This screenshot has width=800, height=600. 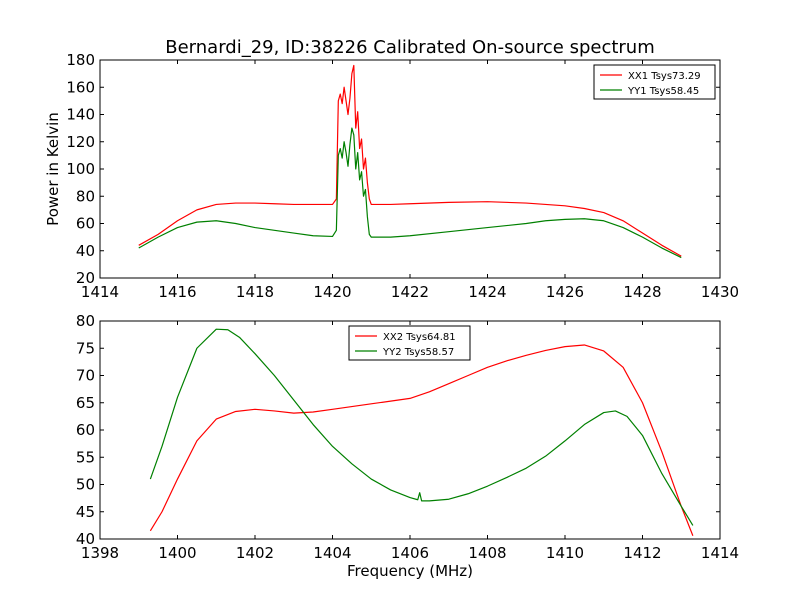 I want to click on x-tick-label: 1428, so click(x=642, y=292).